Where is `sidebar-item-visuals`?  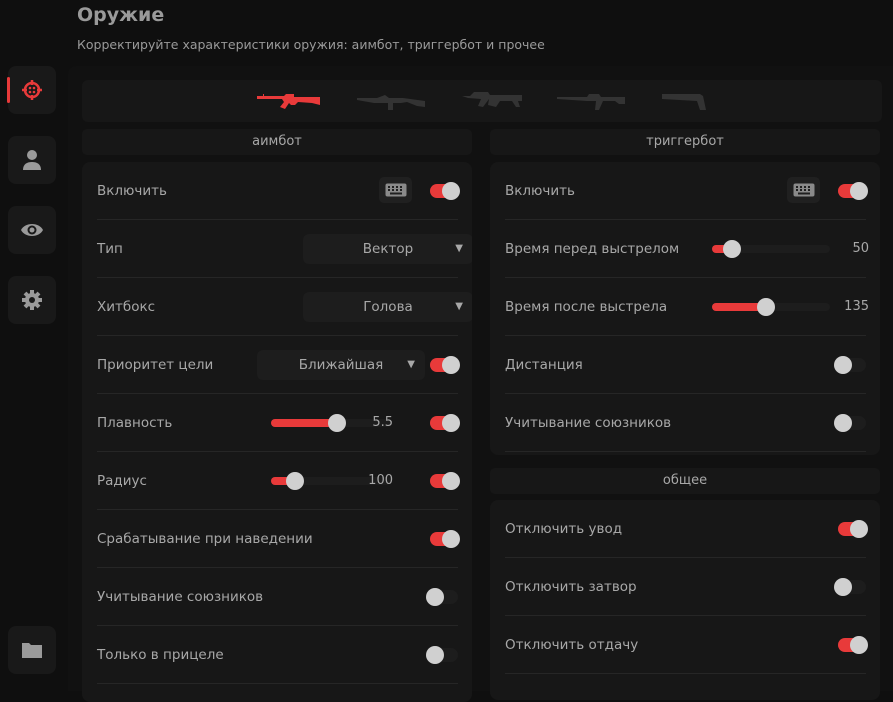 sidebar-item-visuals is located at coordinates (32, 230).